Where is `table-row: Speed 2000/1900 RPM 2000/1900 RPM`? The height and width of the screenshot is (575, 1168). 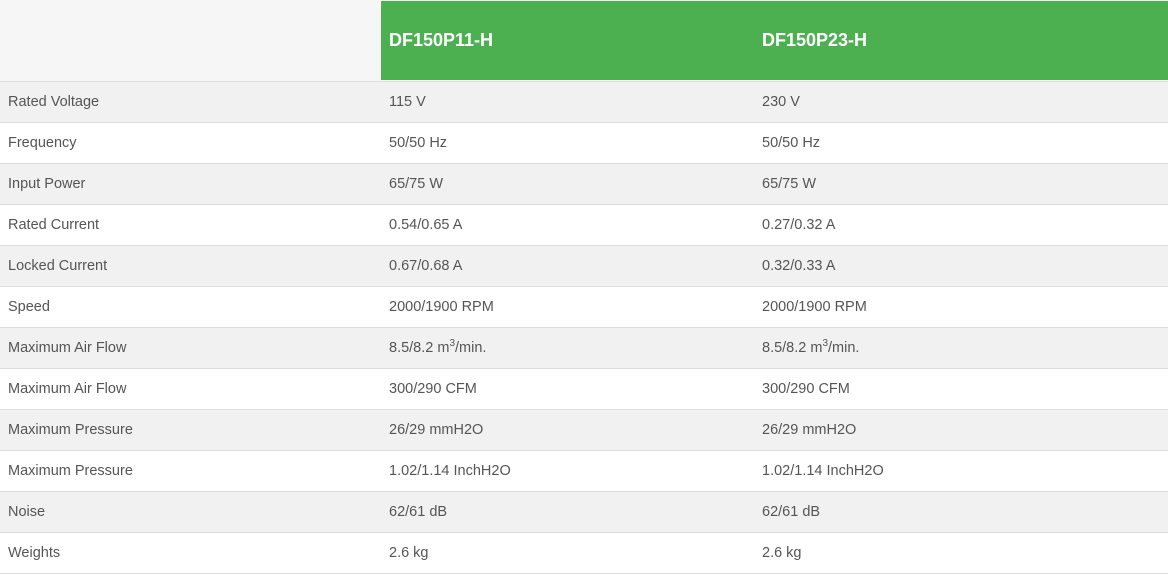 table-row: Speed 2000/1900 RPM 2000/1900 RPM is located at coordinates (584, 307).